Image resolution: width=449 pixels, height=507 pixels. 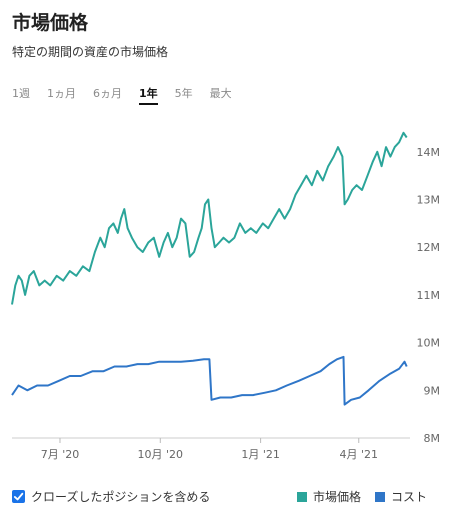 What do you see at coordinates (358, 454) in the screenshot?
I see `x-tick-label: 4月 '21` at bounding box center [358, 454].